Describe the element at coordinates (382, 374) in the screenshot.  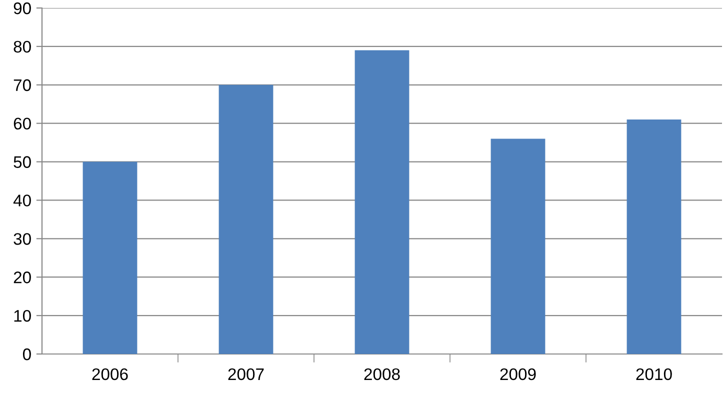
I see `x-tick-label: 2008` at that location.